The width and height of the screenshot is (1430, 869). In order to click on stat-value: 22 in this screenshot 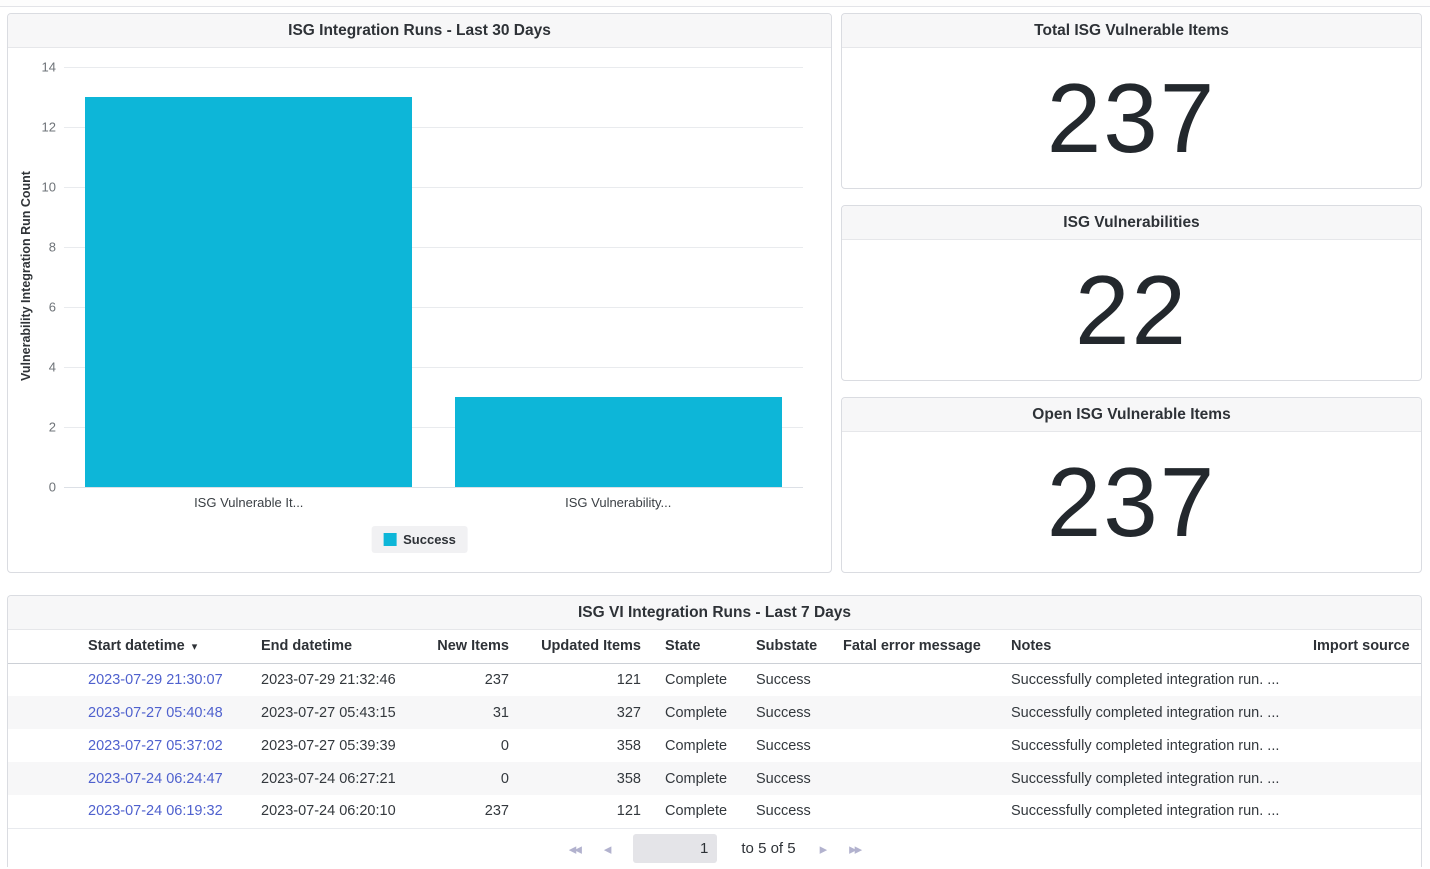, I will do `click(1131, 310)`.